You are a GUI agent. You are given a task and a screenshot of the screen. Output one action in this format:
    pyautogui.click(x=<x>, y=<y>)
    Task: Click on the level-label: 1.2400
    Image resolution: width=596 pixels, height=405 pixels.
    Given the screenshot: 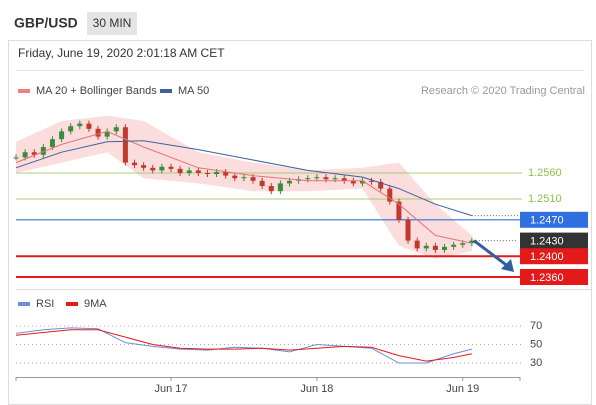 What is the action you would take?
    pyautogui.click(x=547, y=257)
    